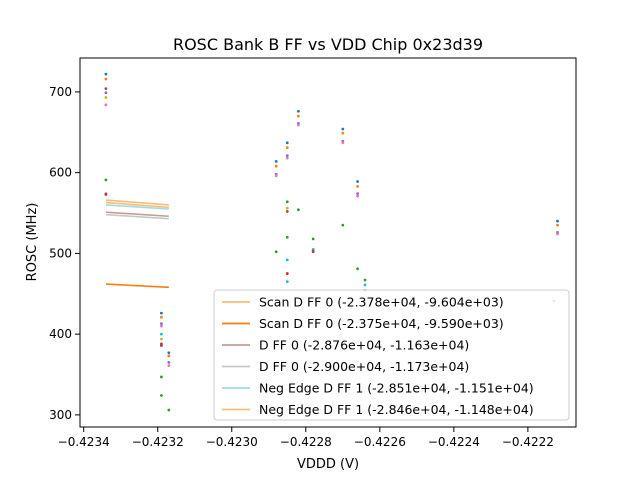 The image size is (640, 480). Describe the element at coordinates (454, 442) in the screenshot. I see `x-tick-label: −0.4224` at that location.